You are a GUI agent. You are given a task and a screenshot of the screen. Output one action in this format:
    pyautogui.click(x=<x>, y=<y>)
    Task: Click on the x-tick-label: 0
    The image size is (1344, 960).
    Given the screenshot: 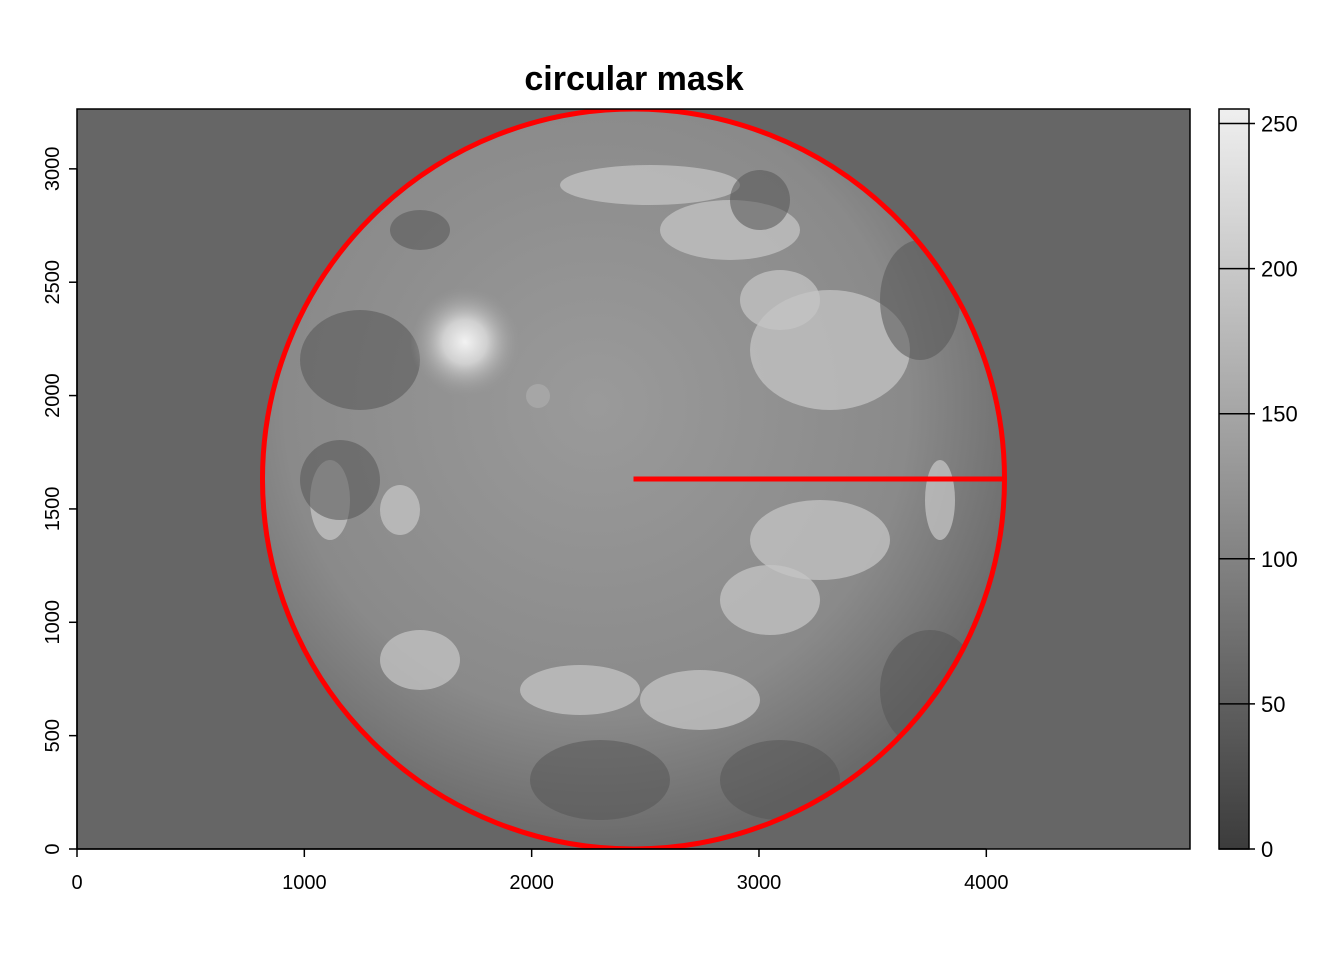 What is the action you would take?
    pyautogui.click(x=76, y=883)
    